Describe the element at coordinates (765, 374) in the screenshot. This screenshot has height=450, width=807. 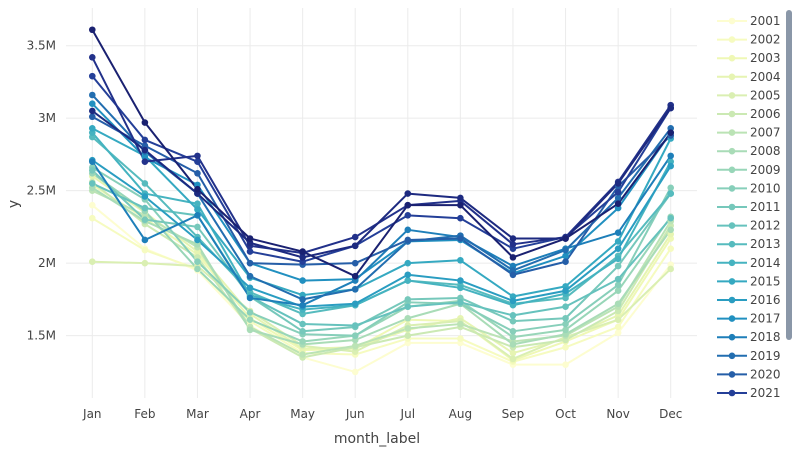
I see `legend-label: 2020` at that location.